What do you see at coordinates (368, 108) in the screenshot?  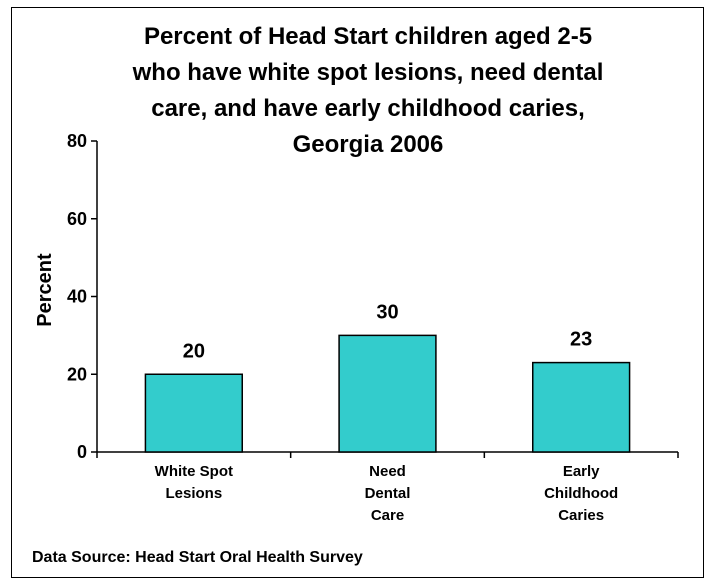 I see `chart-title-line: care, and have early childhood caries,` at bounding box center [368, 108].